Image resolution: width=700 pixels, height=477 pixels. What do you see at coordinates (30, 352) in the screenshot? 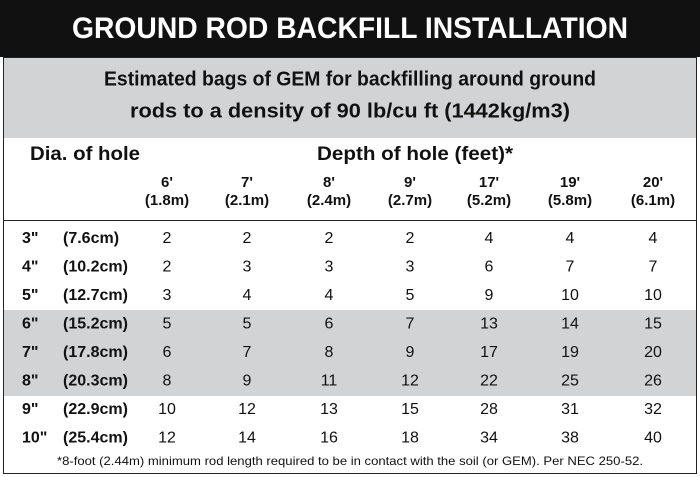
I see `row-size: 7"` at bounding box center [30, 352].